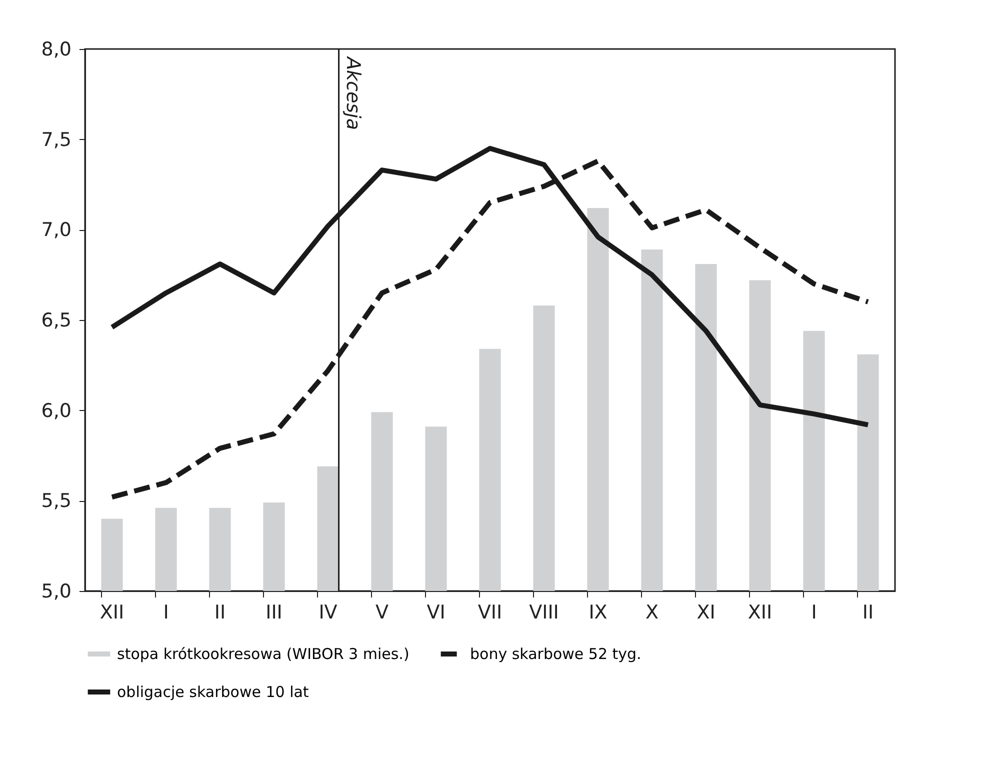  Describe the element at coordinates (56, 501) in the screenshot. I see `y-tick-label: 5,5` at that location.